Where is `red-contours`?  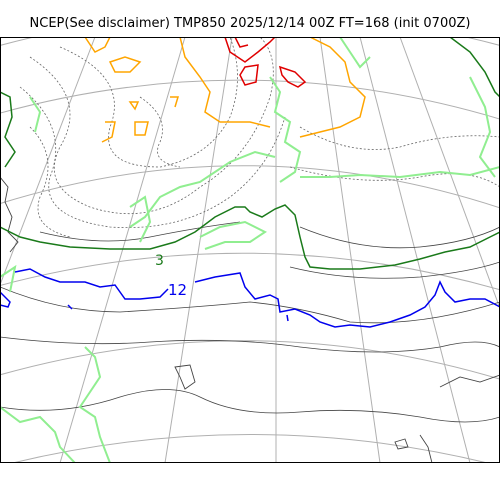
red-contours is located at coordinates (265, 62).